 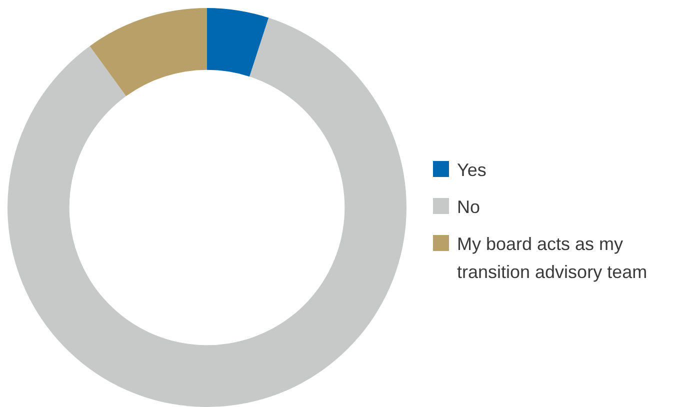 I want to click on legend-label: No, so click(x=468, y=207).